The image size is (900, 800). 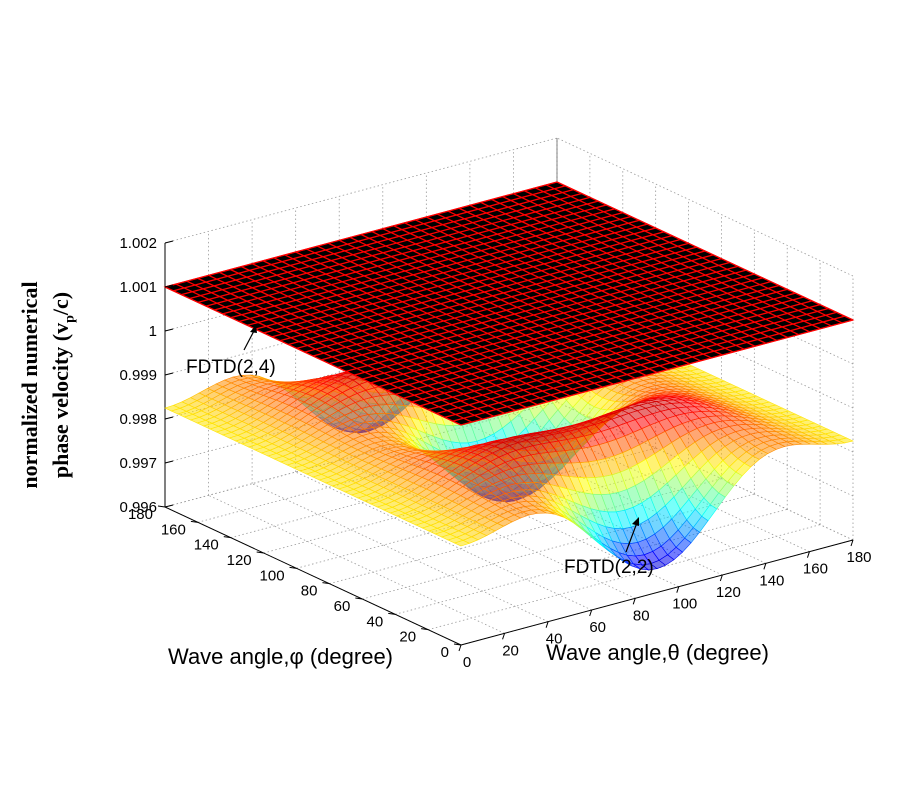 I want to click on z-tick-label: 0.996, so click(x=138, y=507).